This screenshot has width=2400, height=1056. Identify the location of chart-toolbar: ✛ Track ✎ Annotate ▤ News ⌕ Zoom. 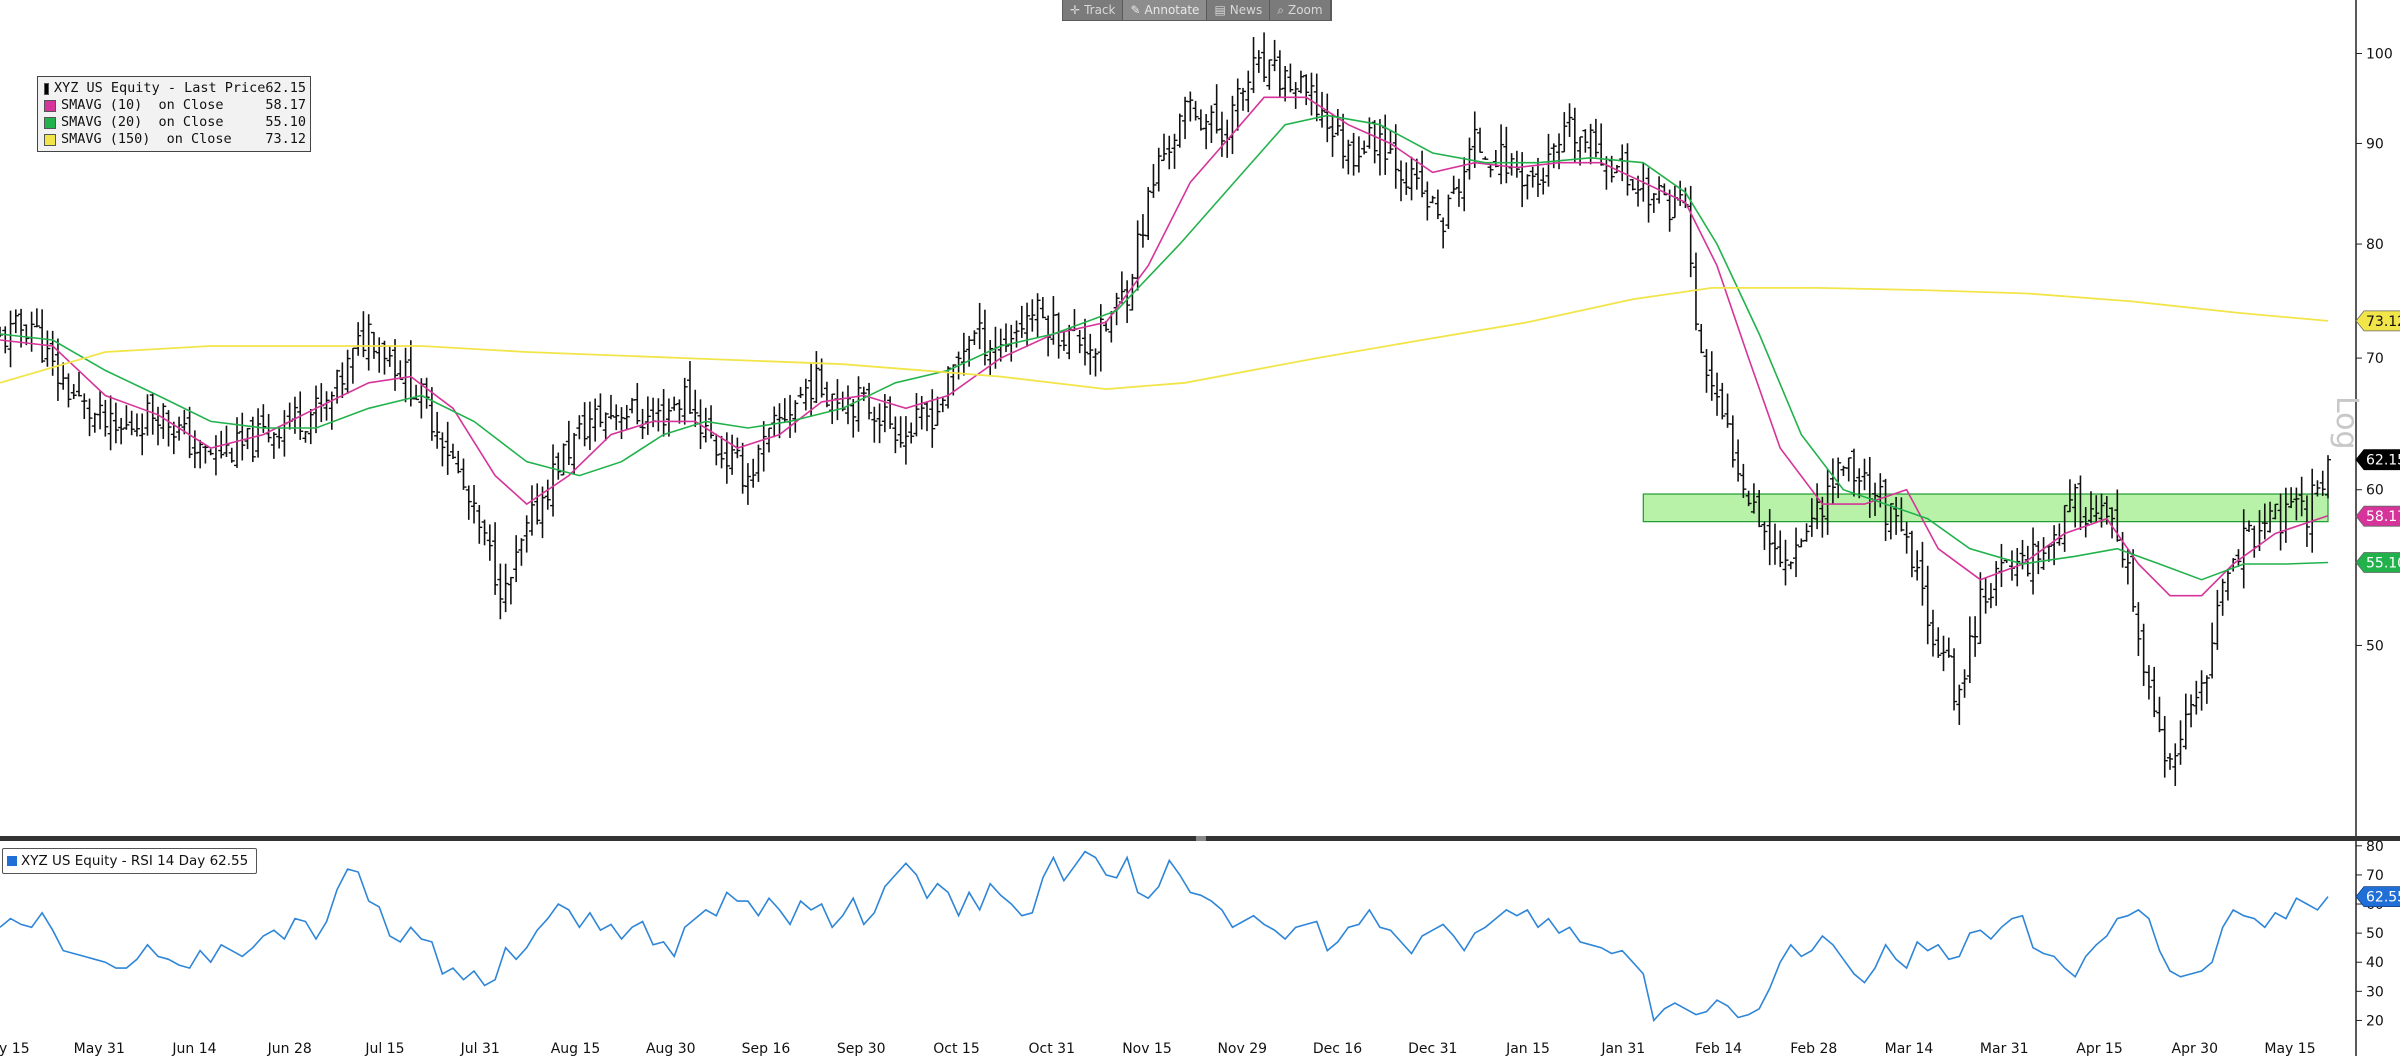
(1197, 10).